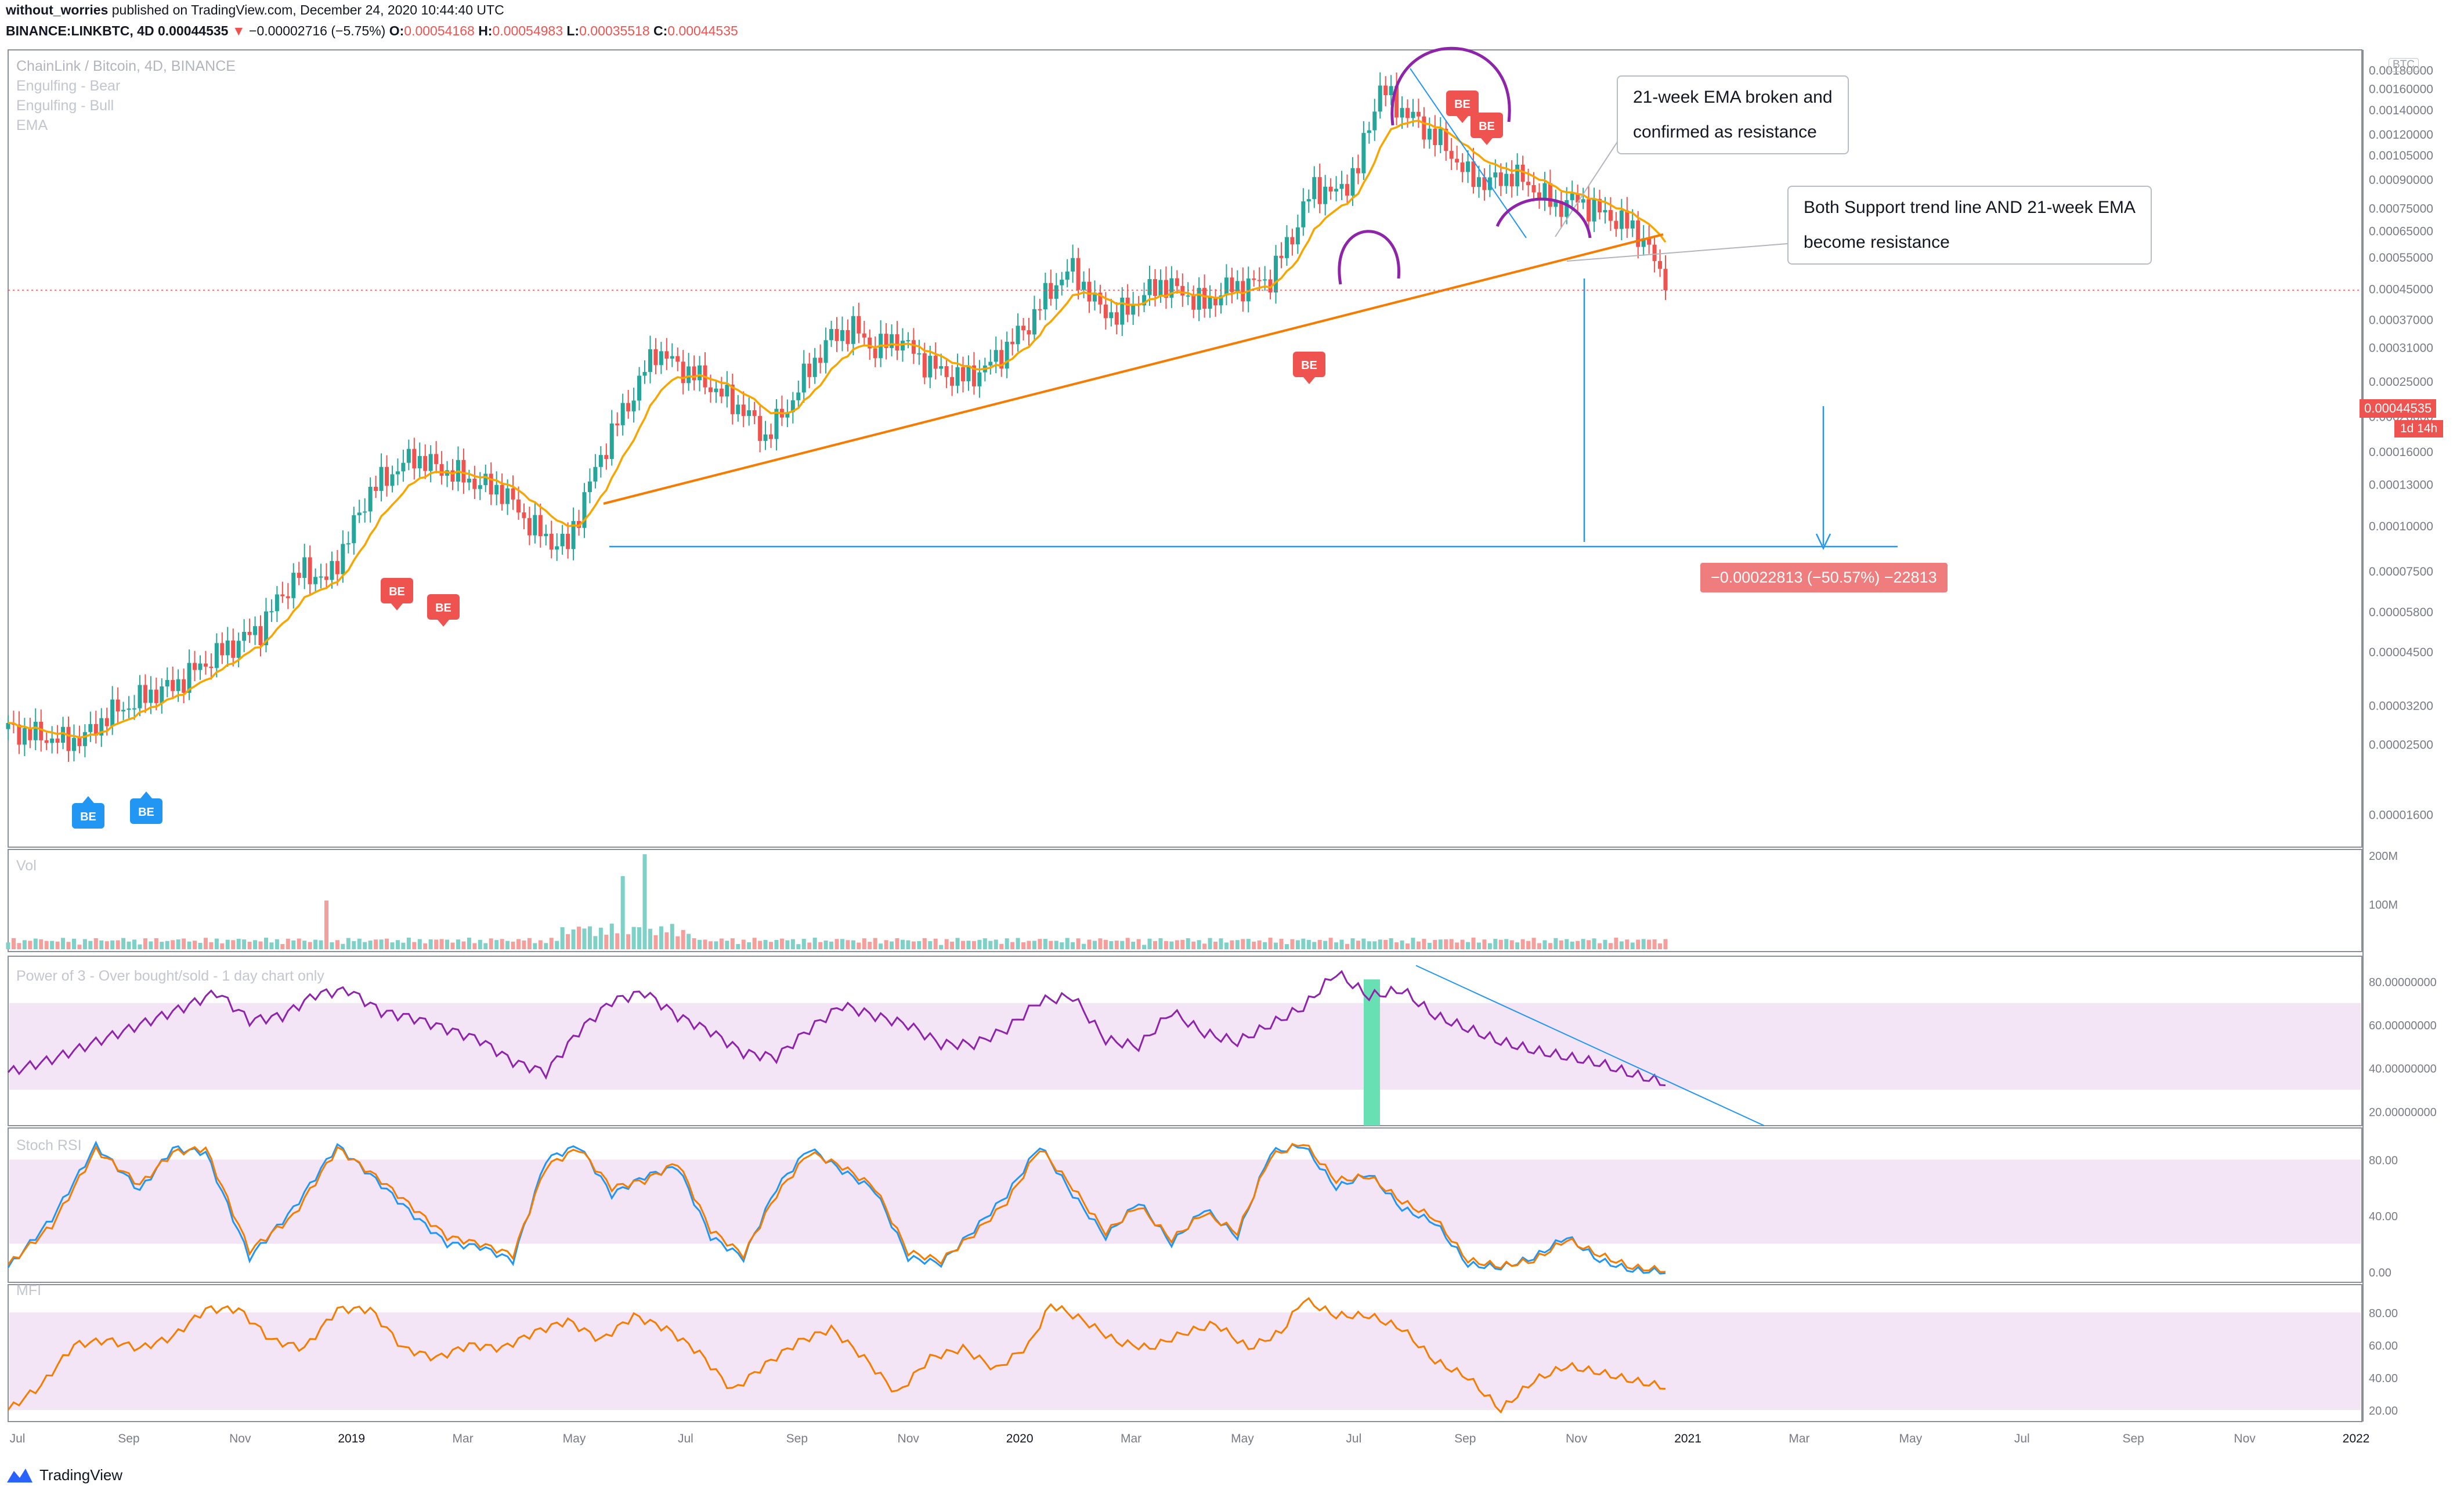 The width and height of the screenshot is (2464, 1497). What do you see at coordinates (317, 30) in the screenshot?
I see `change-value: −0.00002716 (−5.75%)` at bounding box center [317, 30].